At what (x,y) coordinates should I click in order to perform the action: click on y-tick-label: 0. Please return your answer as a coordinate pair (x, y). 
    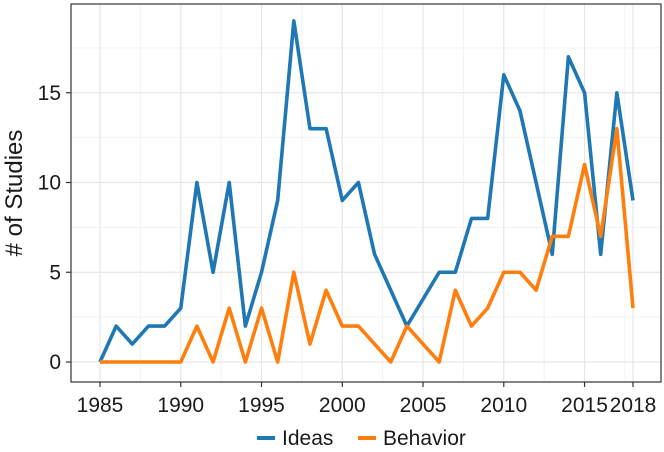
    Looking at the image, I should click on (55, 362).